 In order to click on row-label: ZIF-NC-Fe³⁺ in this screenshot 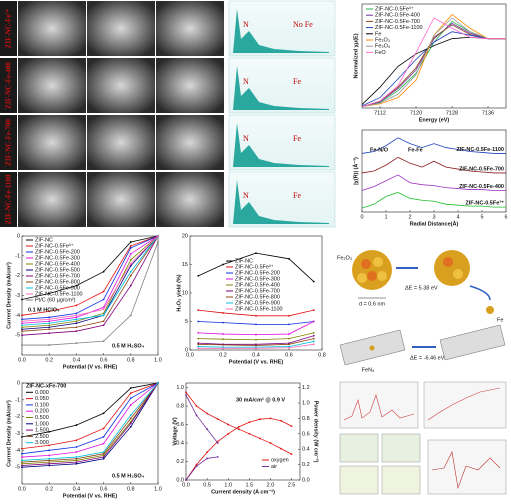, I will do `click(9, 28)`.